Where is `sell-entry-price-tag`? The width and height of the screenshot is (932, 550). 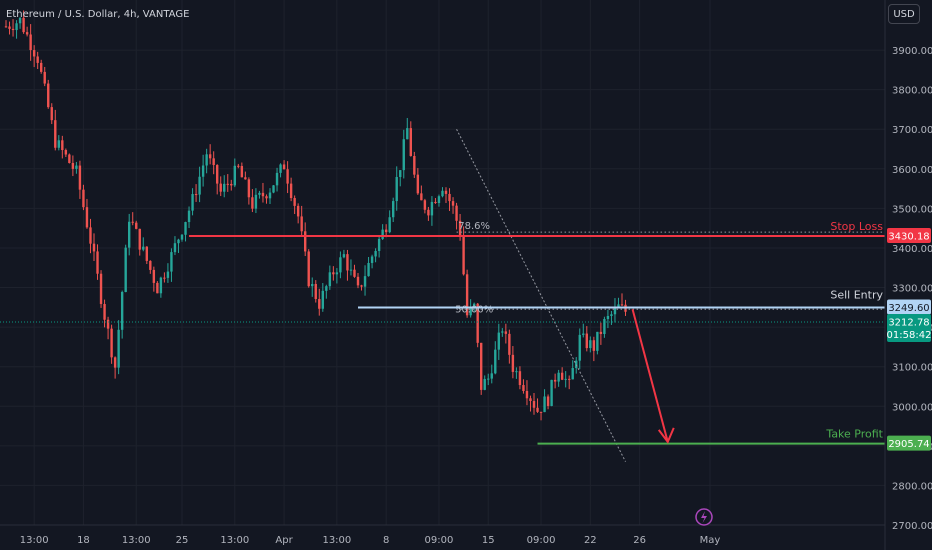
sell-entry-price-tag is located at coordinates (909, 307).